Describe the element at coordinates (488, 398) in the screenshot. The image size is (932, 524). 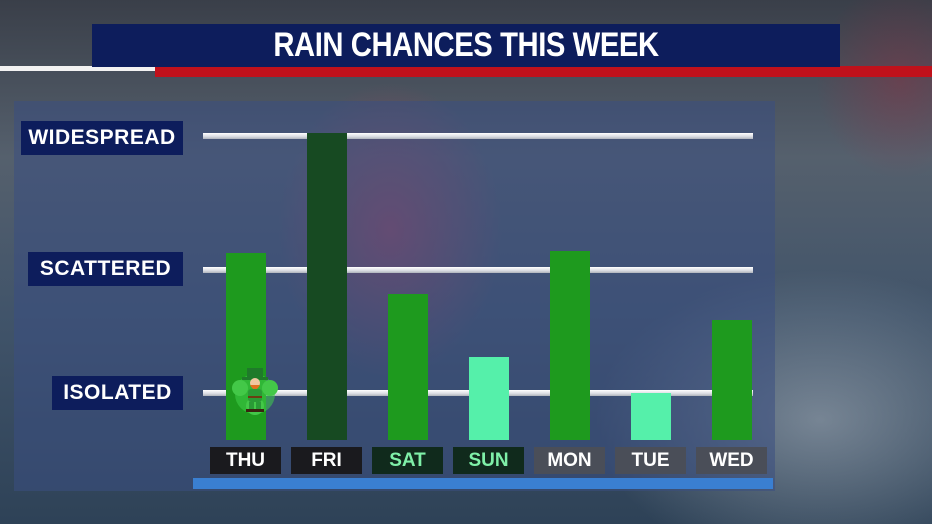
I see `bar-sun` at that location.